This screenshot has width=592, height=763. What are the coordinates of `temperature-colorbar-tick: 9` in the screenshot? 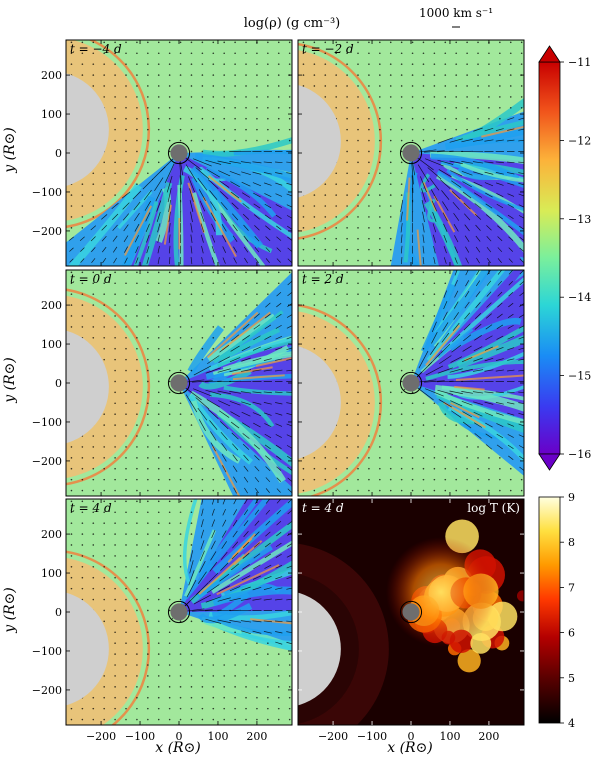 It's located at (571, 497).